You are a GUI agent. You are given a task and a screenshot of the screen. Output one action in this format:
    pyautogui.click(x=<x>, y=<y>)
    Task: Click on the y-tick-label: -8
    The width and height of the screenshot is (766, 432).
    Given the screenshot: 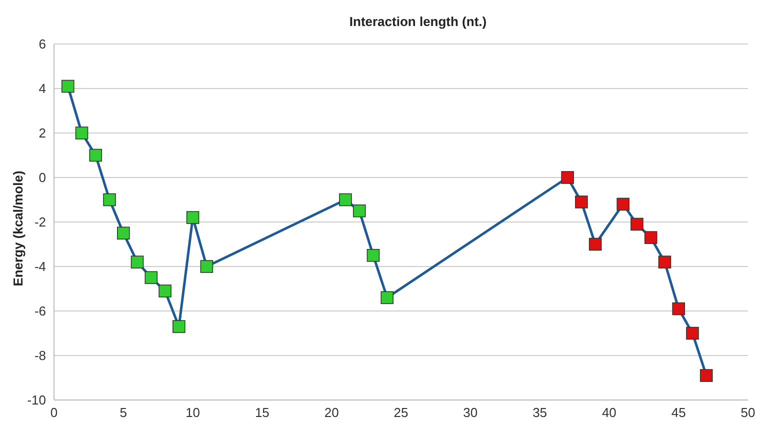 What is the action you would take?
    pyautogui.click(x=40, y=356)
    